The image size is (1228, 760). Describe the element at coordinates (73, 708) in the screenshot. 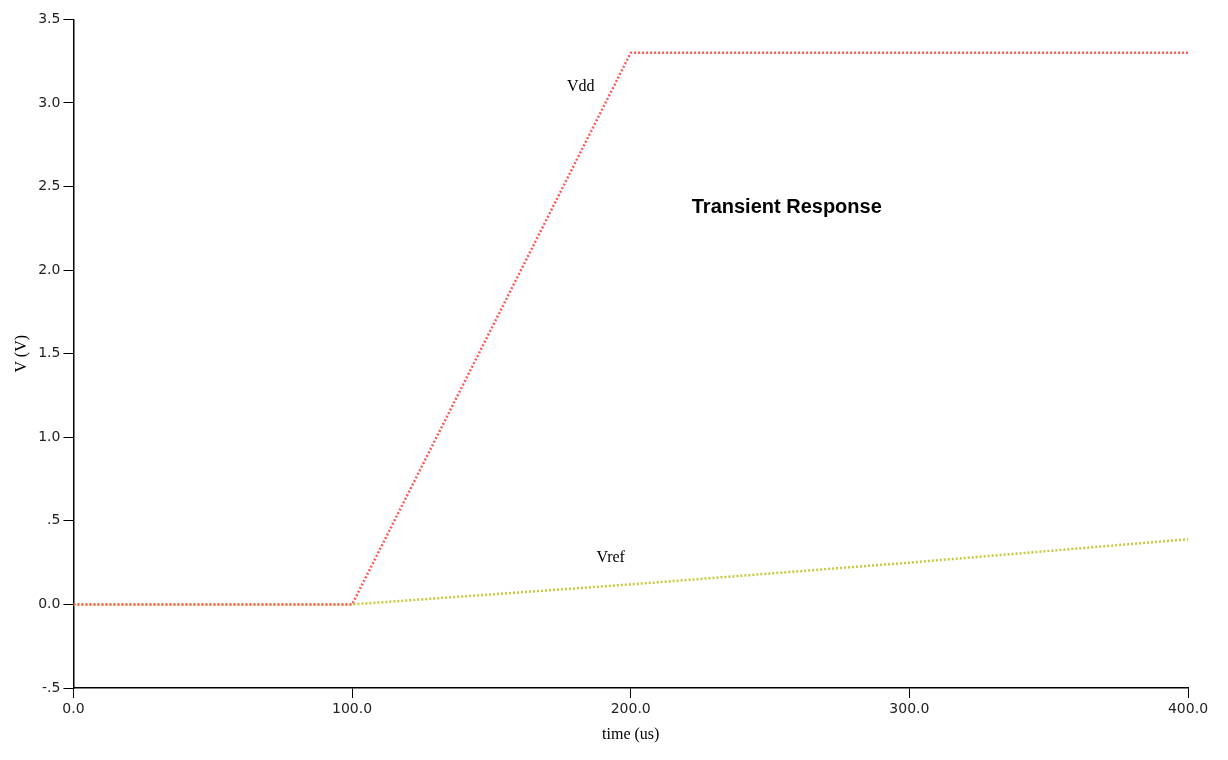

I see `x-tick-label: 0.0` at that location.